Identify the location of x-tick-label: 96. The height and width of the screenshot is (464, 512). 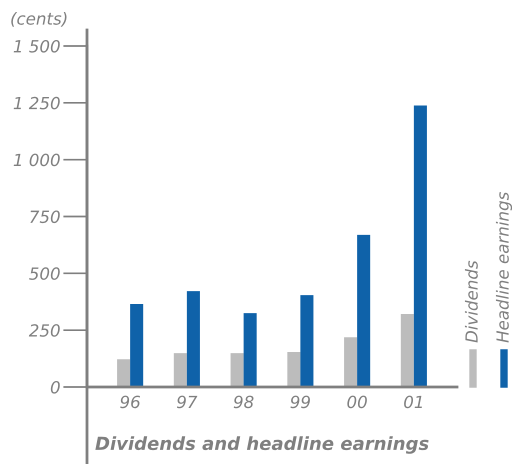
(130, 402).